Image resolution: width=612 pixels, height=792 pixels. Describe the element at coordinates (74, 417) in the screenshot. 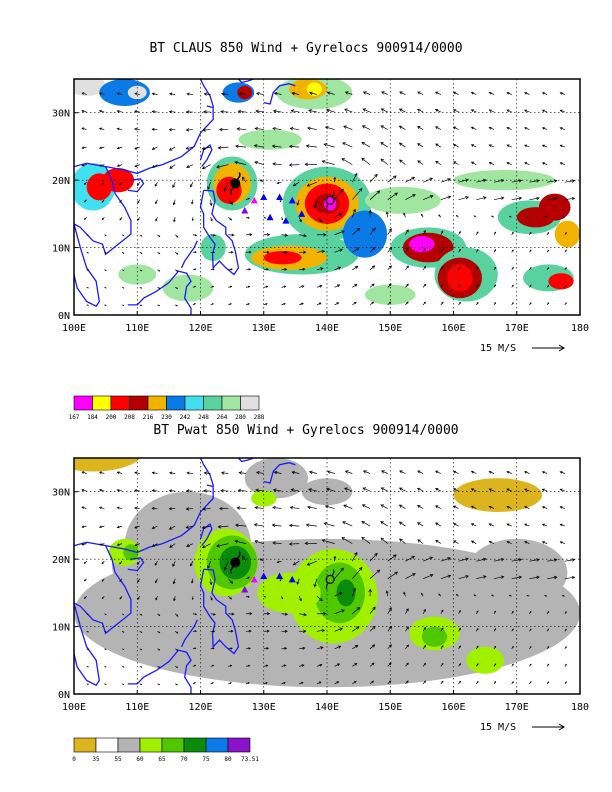

I see `colorbar-label: 167` at that location.